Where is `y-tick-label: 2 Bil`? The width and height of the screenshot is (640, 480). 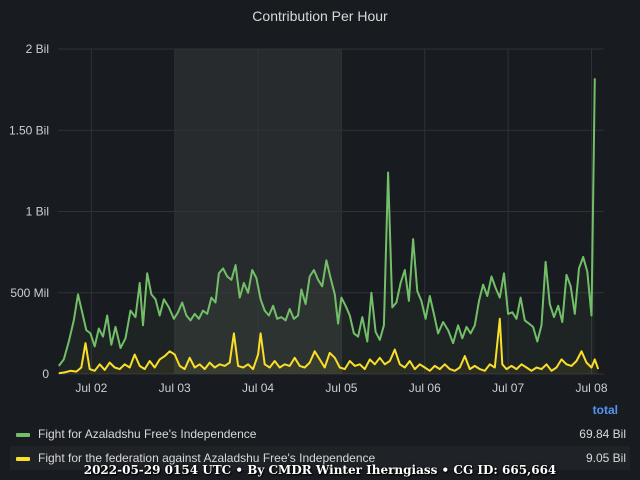
y-tick-label: 2 Bil is located at coordinates (37, 49).